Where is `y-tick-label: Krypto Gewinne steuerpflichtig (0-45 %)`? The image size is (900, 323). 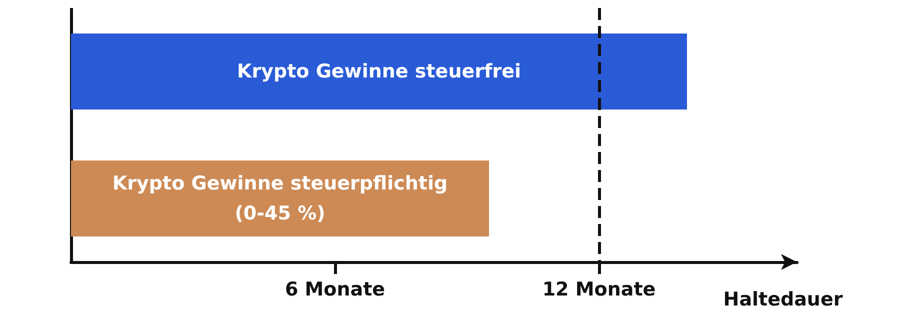
y-tick-label: Krypto Gewinne steuerpflichtig (0-45 %) is located at coordinates (280, 198).